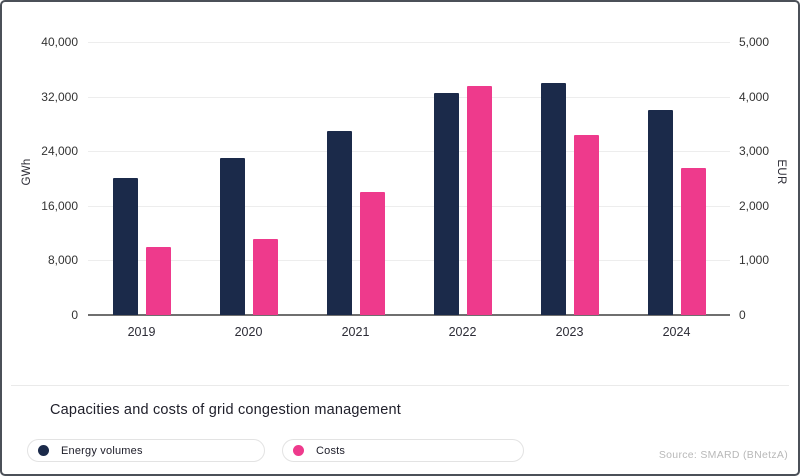 The height and width of the screenshot is (476, 800). Describe the element at coordinates (158, 281) in the screenshot. I see `bar-costs-2019` at that location.